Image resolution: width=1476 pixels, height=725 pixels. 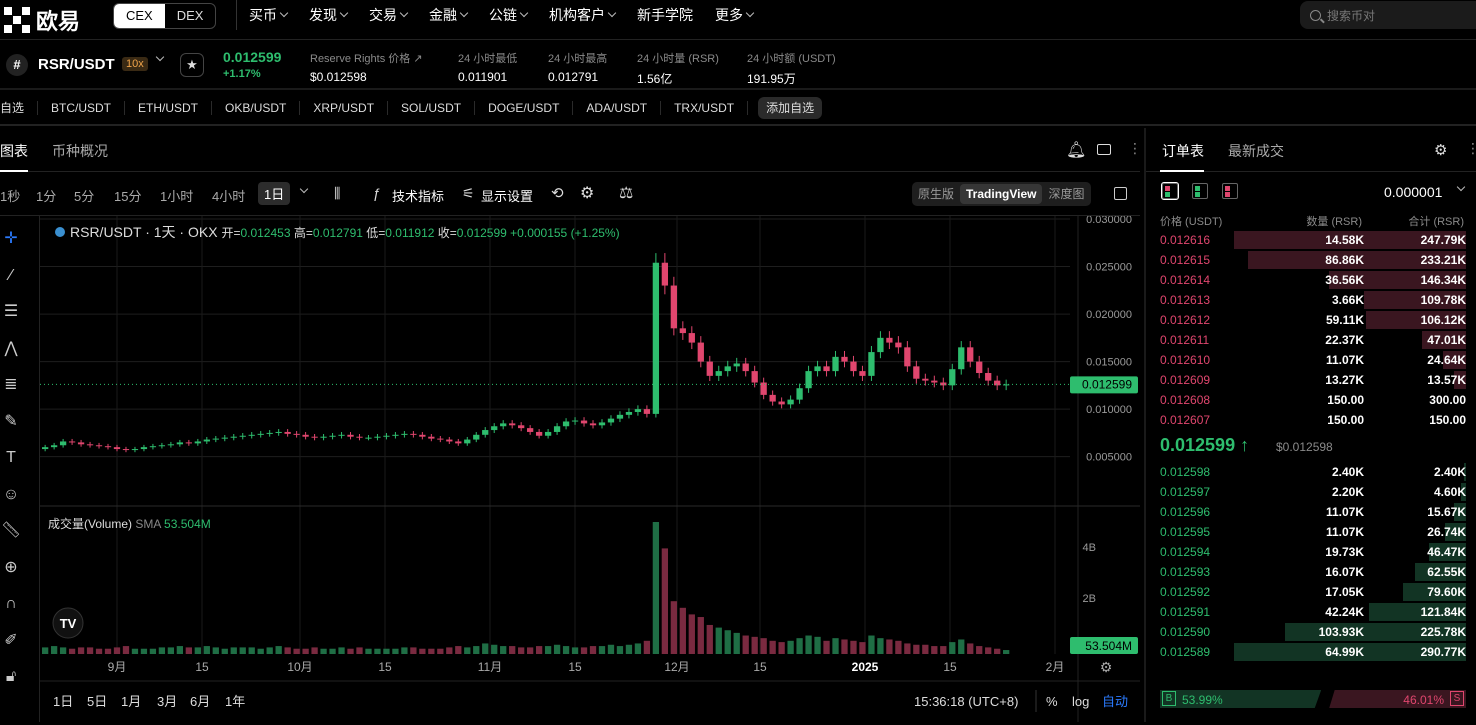 I want to click on timeframe-6: 1日, so click(x=274, y=193).